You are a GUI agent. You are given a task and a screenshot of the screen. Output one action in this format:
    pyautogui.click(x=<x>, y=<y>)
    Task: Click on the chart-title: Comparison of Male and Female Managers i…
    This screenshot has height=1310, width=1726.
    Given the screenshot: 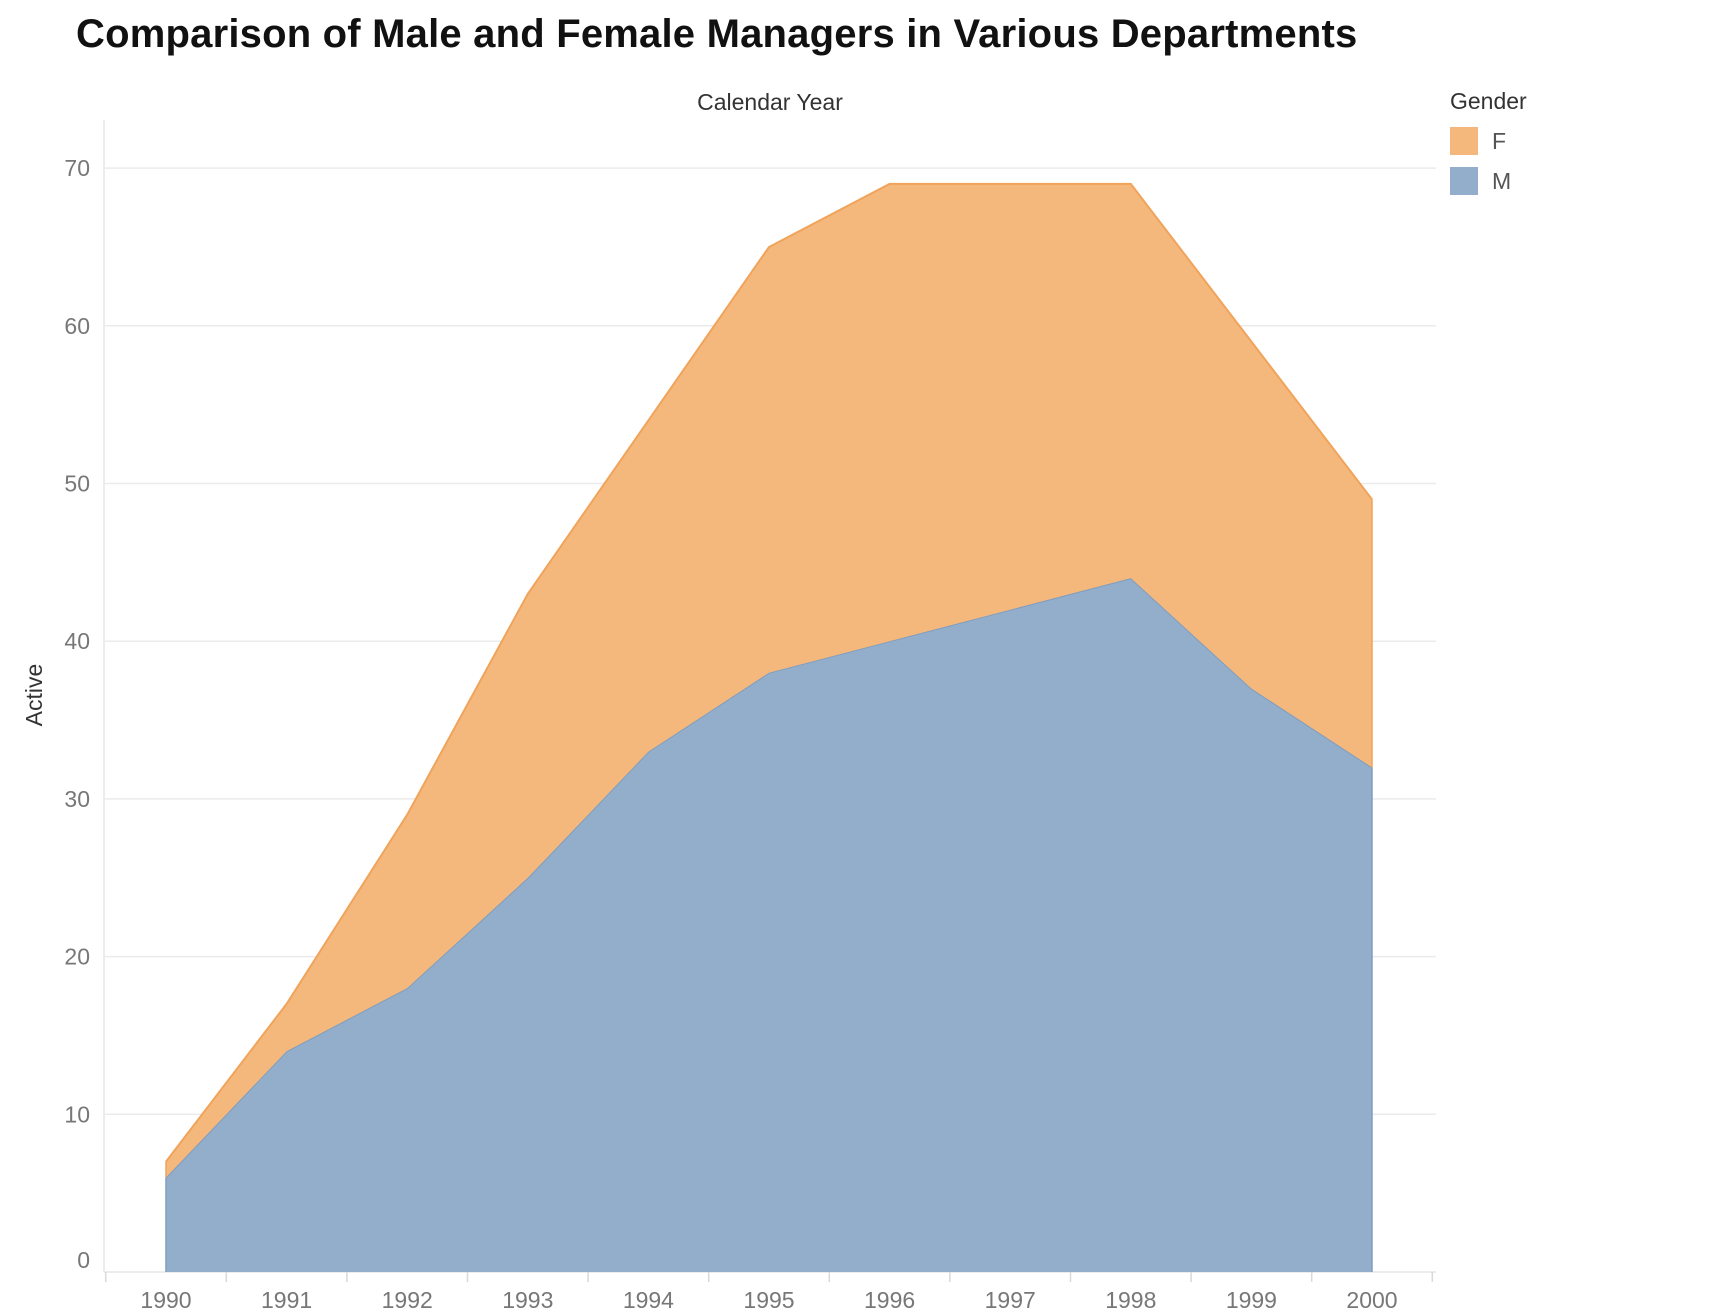 What is the action you would take?
    pyautogui.click(x=717, y=34)
    